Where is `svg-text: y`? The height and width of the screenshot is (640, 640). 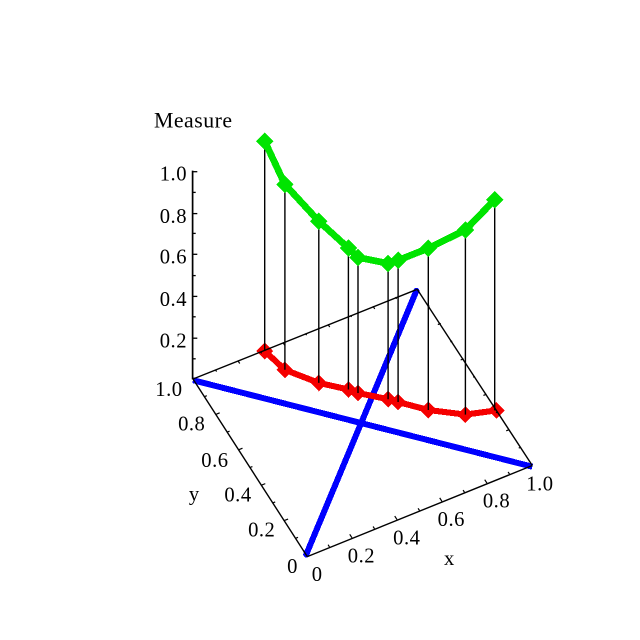
svg-text: y is located at coordinates (194, 494).